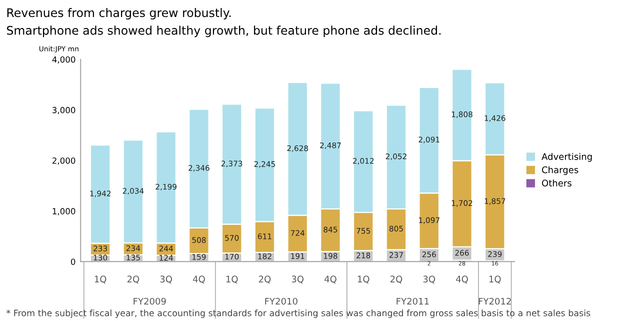 The image size is (620, 321). What do you see at coordinates (64, 110) in the screenshot?
I see `y-tick-label: 3,000` at bounding box center [64, 110].